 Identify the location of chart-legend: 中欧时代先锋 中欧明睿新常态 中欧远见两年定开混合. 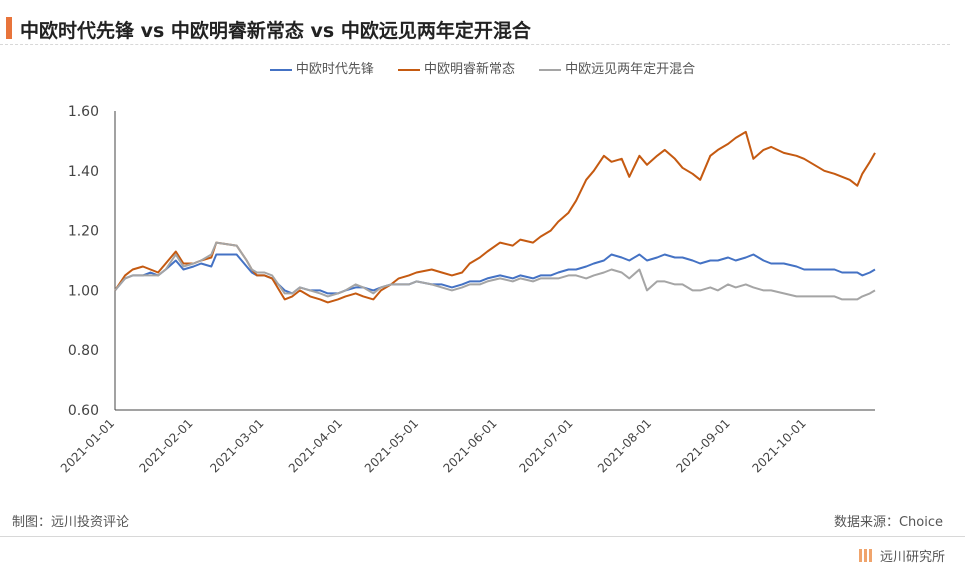
(482, 67).